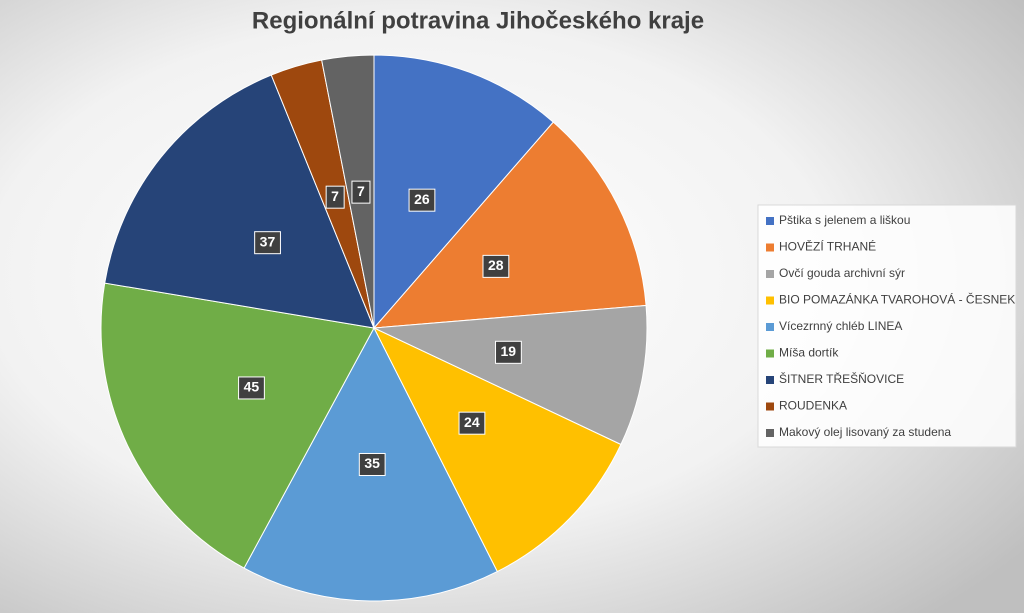 The height and width of the screenshot is (613, 1024). I want to click on data-label: 37, so click(268, 241).